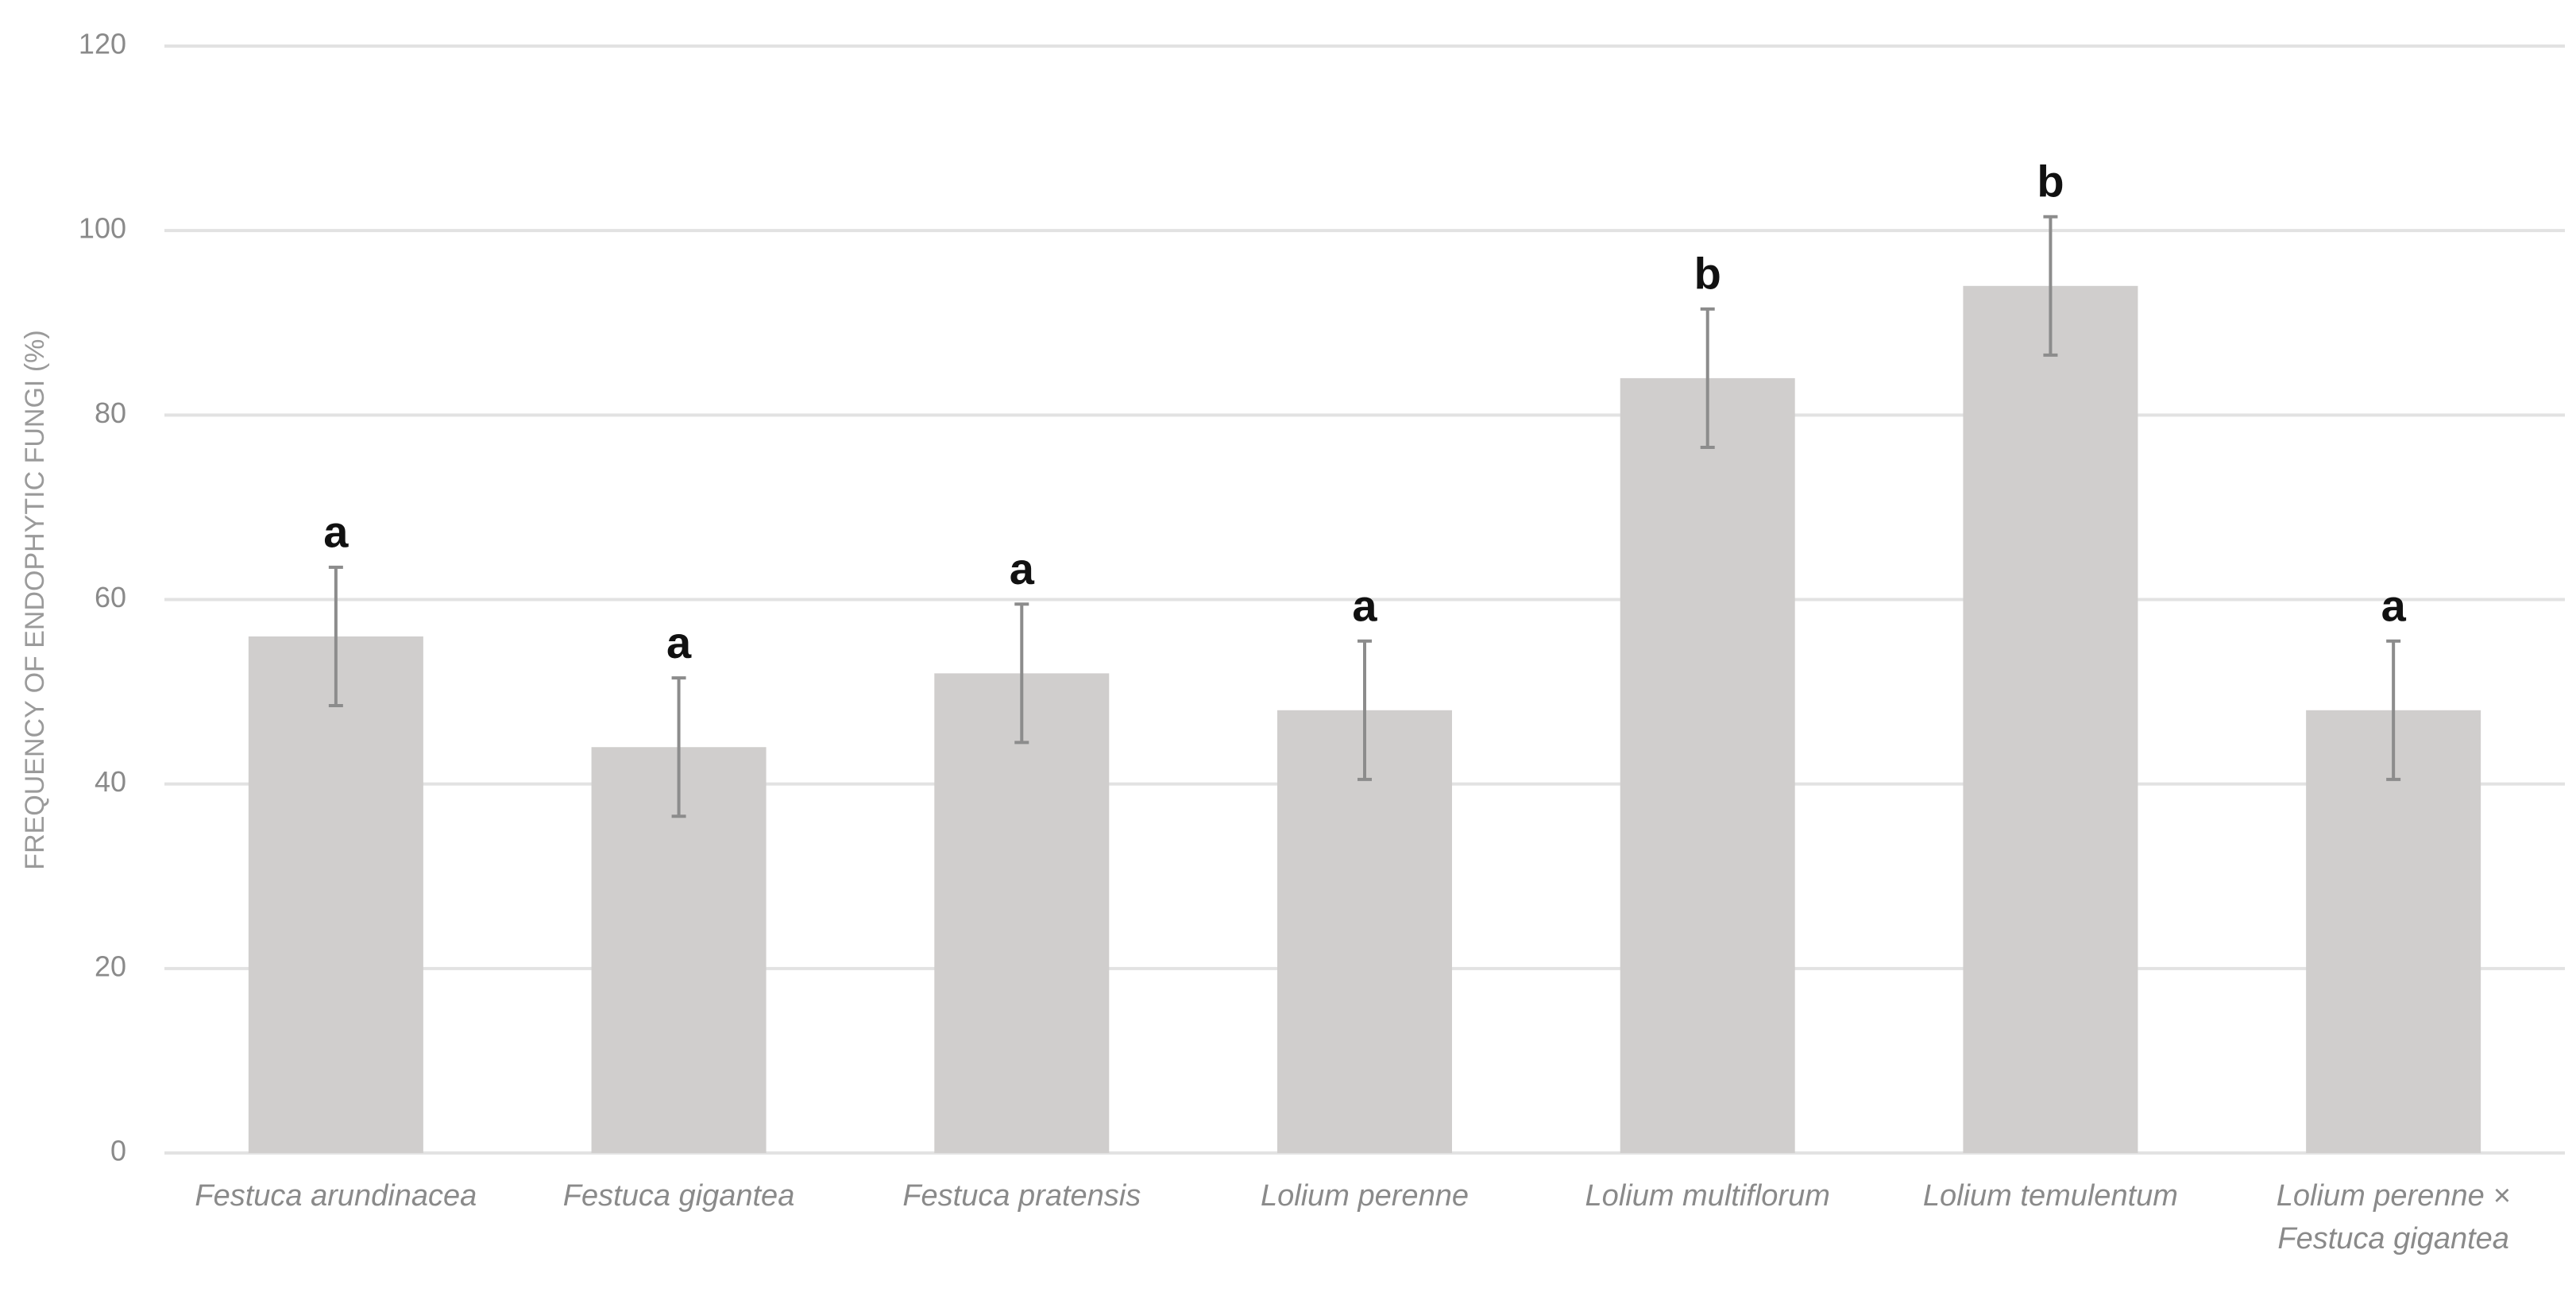  What do you see at coordinates (2393, 1218) in the screenshot?
I see `x-tick-label: Lolium perenne × Festuca gigantea` at bounding box center [2393, 1218].